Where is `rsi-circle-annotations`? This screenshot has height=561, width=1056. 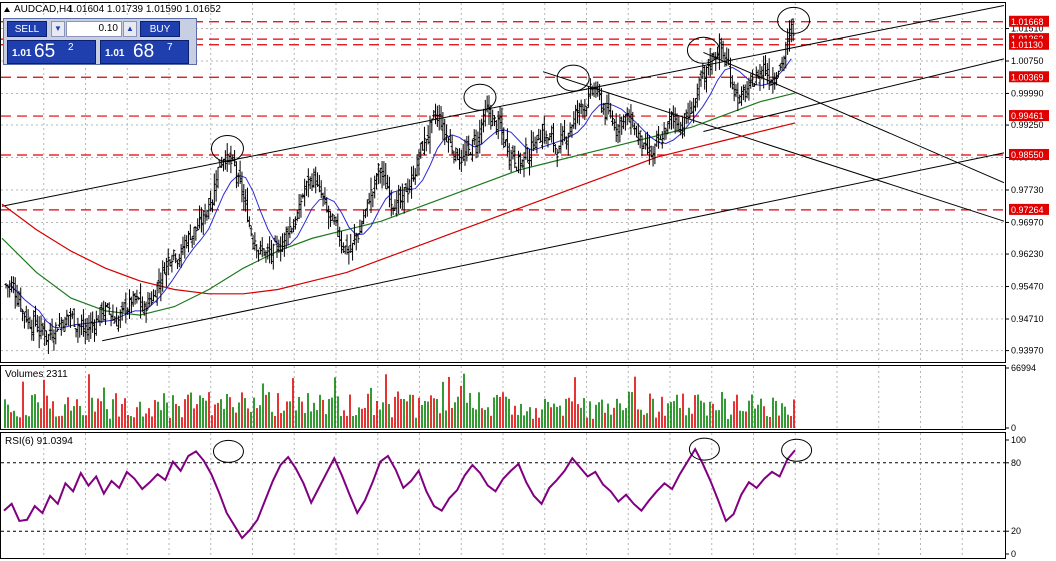 rsi-circle-annotations is located at coordinates (512, 450).